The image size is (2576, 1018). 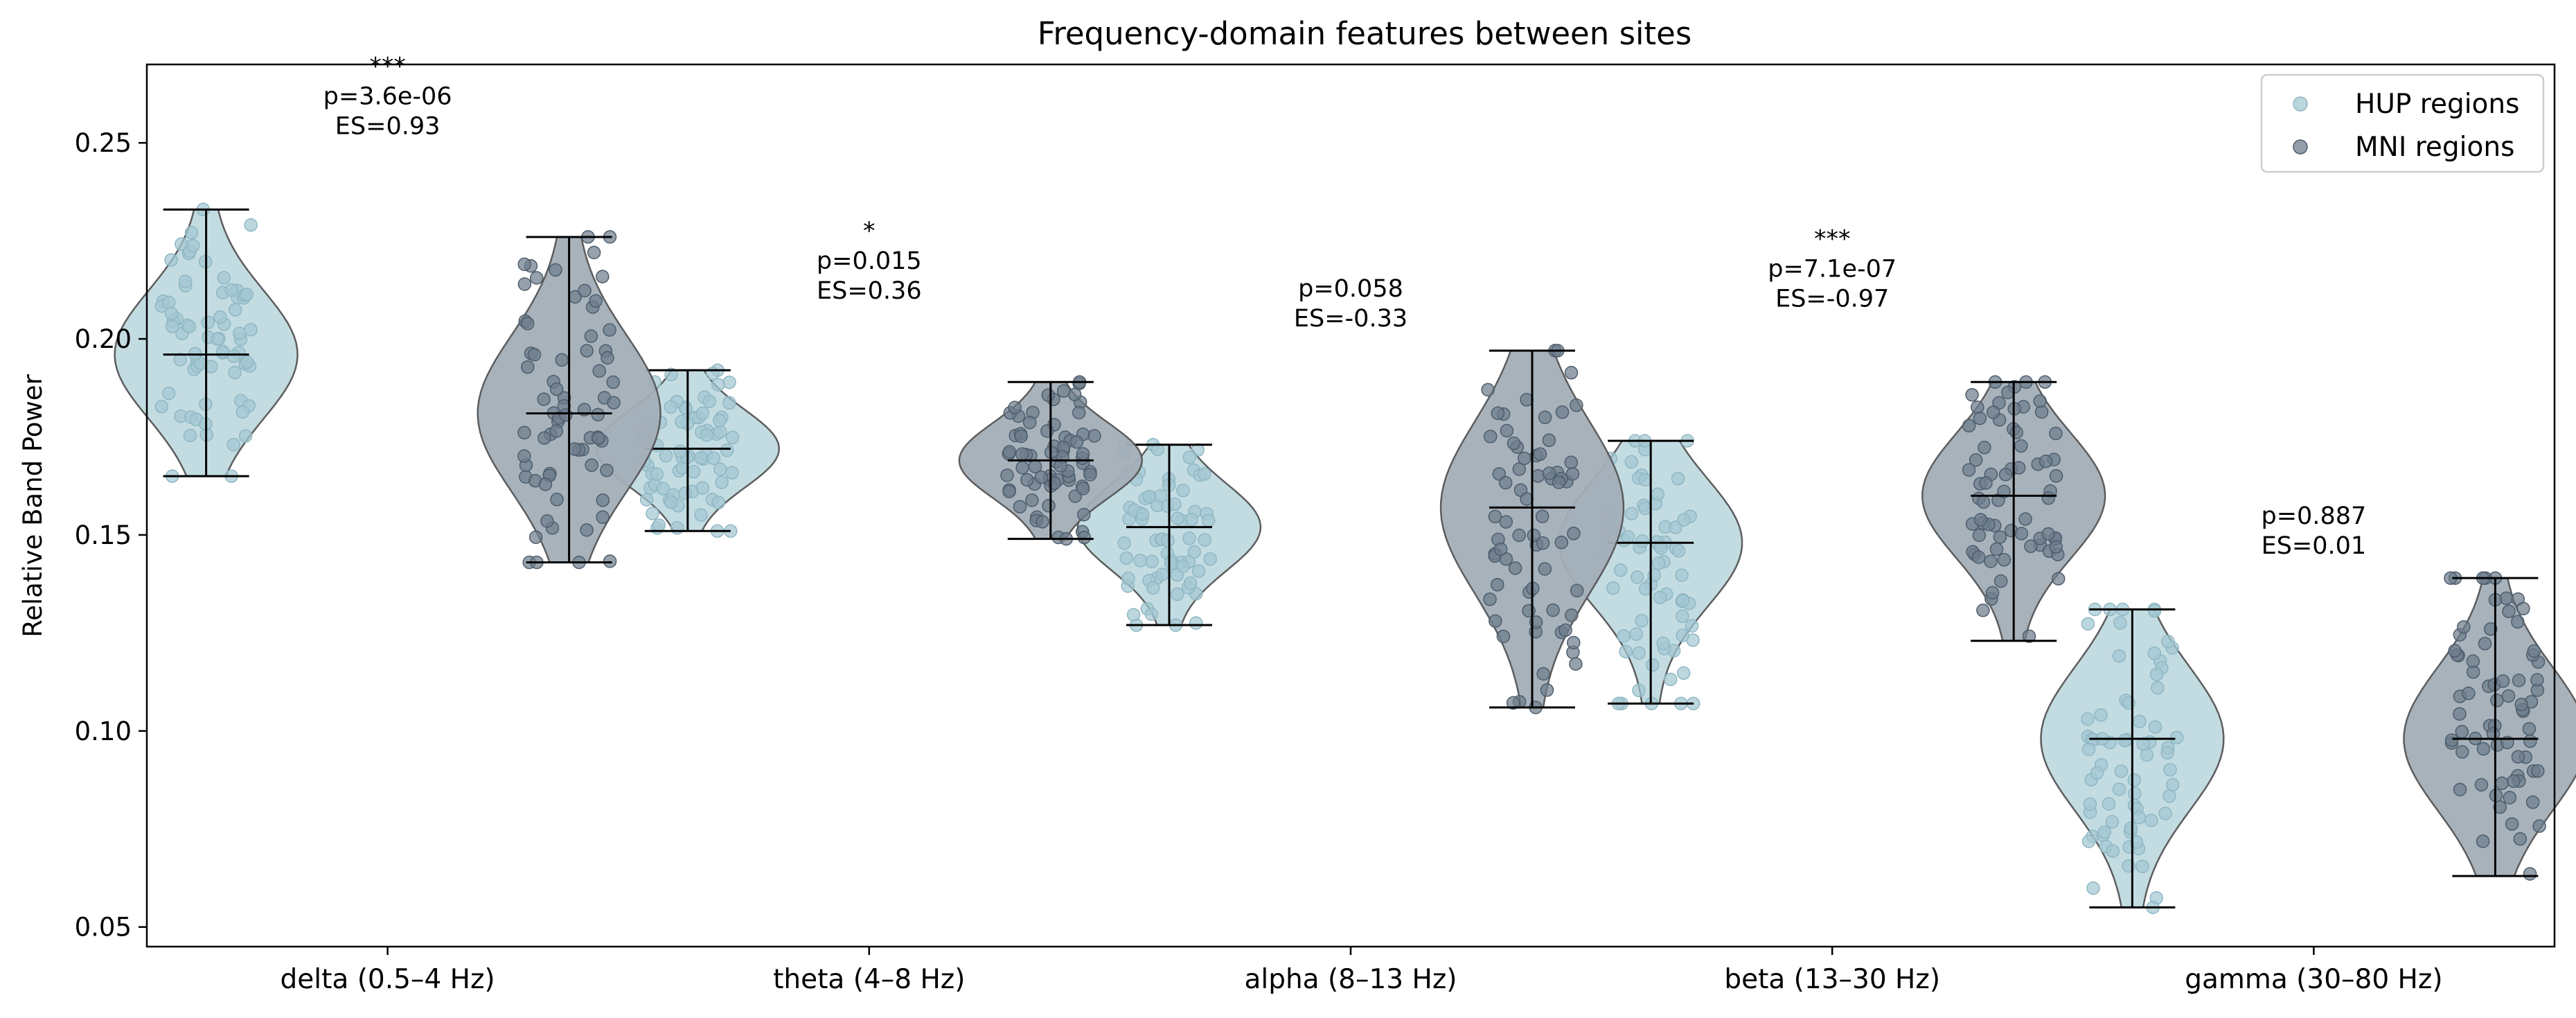 I want to click on p-value-label: p=0.058, so click(x=1350, y=289).